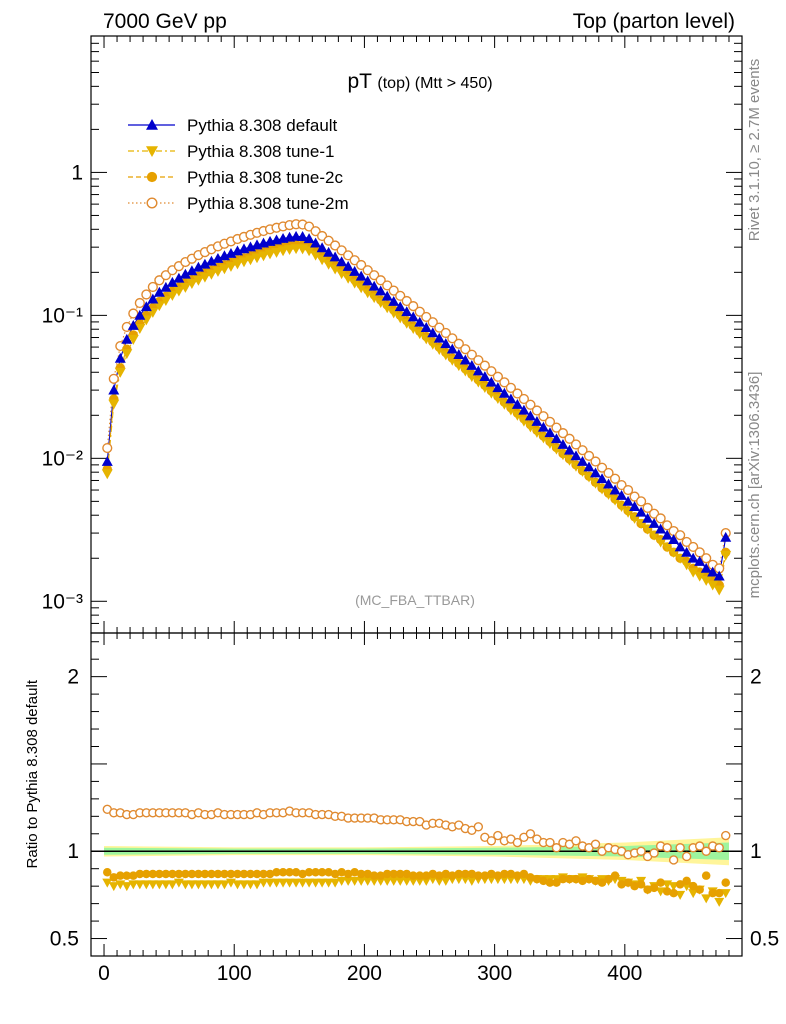 This screenshot has height=1024, width=786. What do you see at coordinates (73, 677) in the screenshot?
I see `ratio-y-tick-label-left: 2` at bounding box center [73, 677].